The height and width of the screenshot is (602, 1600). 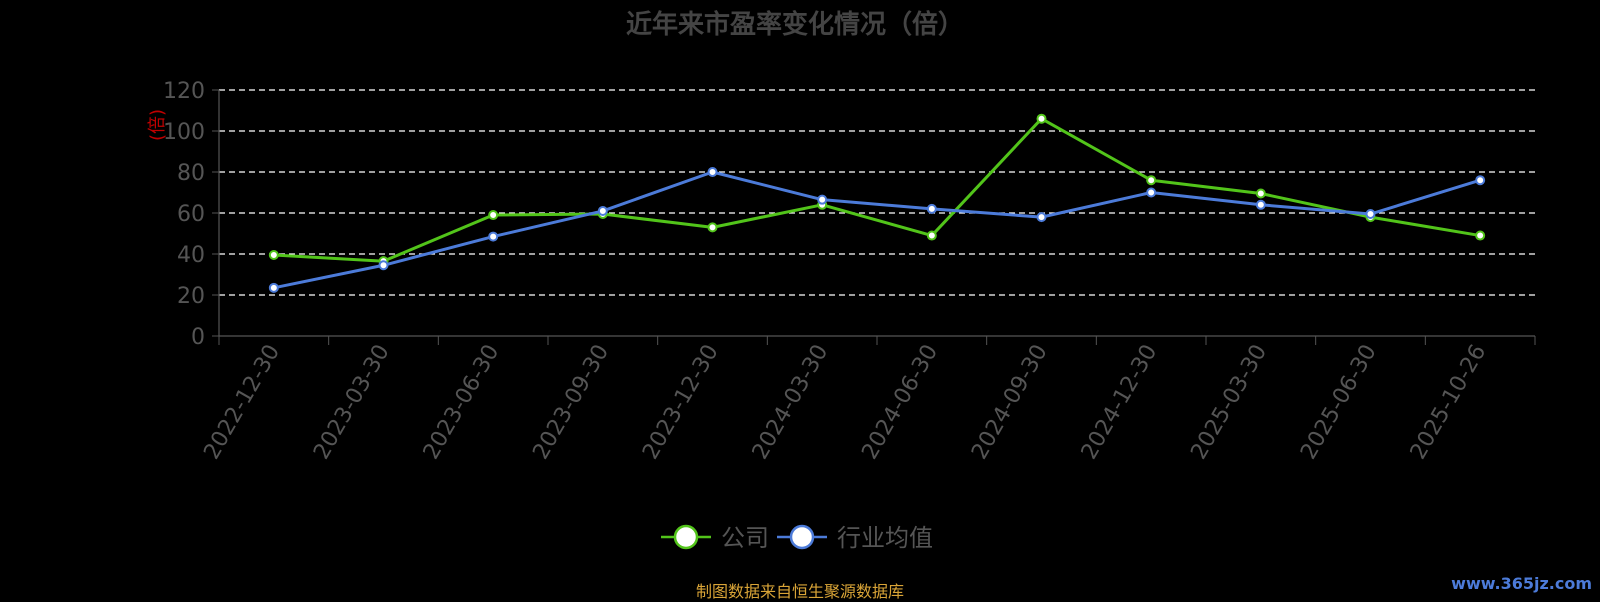 What do you see at coordinates (1449, 402) in the screenshot?
I see `x-tick-label: 2025-10-26` at bounding box center [1449, 402].